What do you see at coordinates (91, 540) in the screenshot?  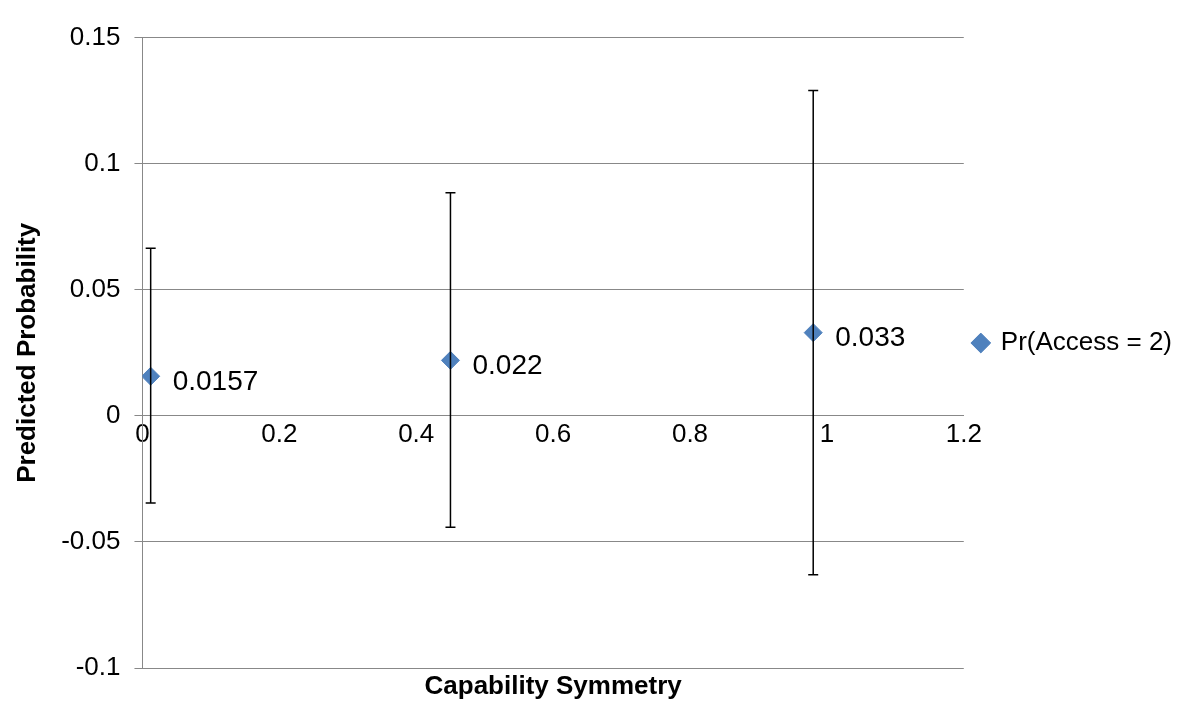 I see `y-tick-label: -0.05` at bounding box center [91, 540].